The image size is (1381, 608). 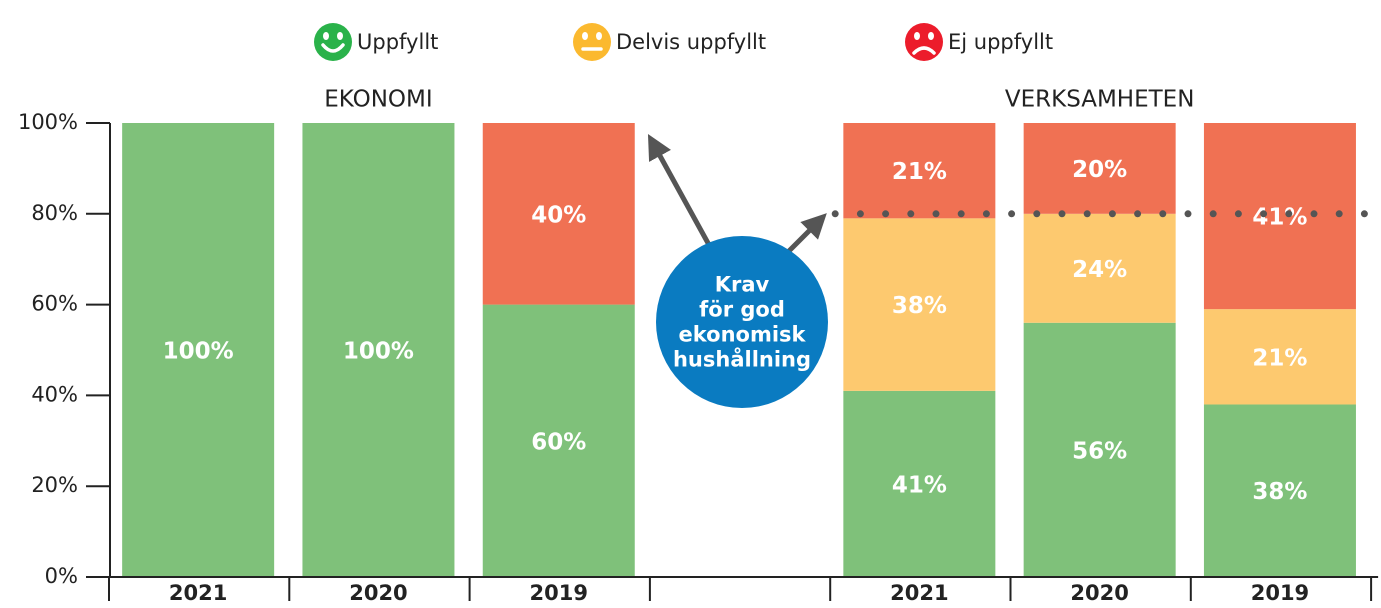 What do you see at coordinates (54, 304) in the screenshot?
I see `y-tick-label: 60%` at bounding box center [54, 304].